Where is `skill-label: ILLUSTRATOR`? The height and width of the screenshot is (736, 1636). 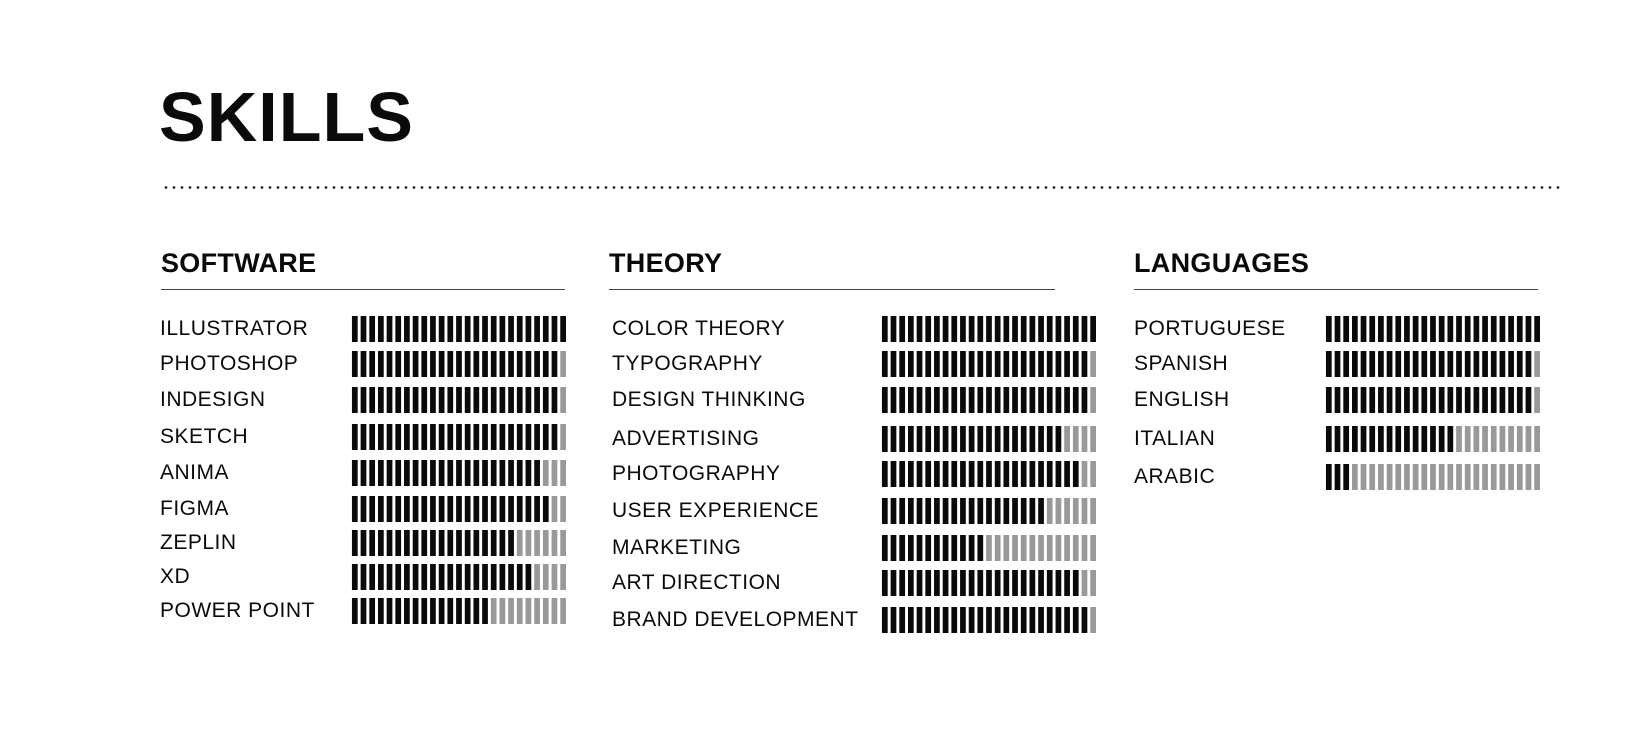 skill-label: ILLUSTRATOR is located at coordinates (234, 328).